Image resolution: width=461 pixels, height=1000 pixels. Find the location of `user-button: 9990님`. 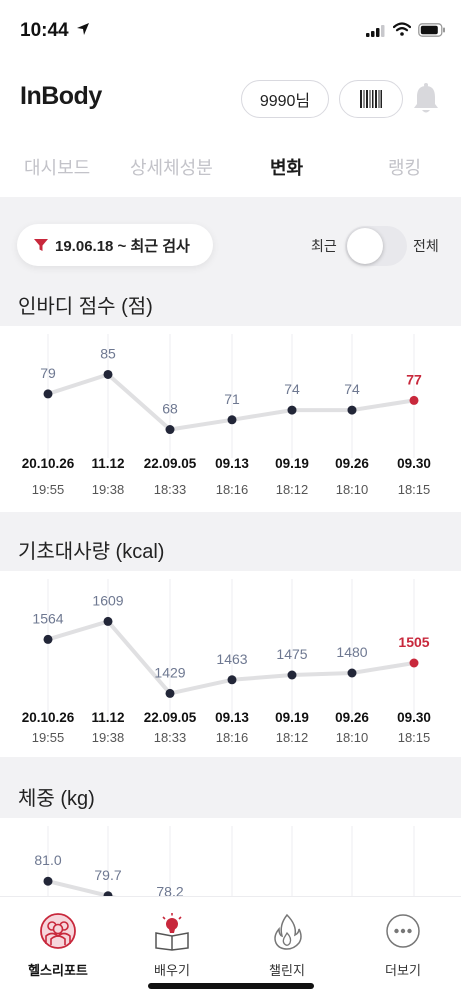

user-button: 9990님 is located at coordinates (285, 99).